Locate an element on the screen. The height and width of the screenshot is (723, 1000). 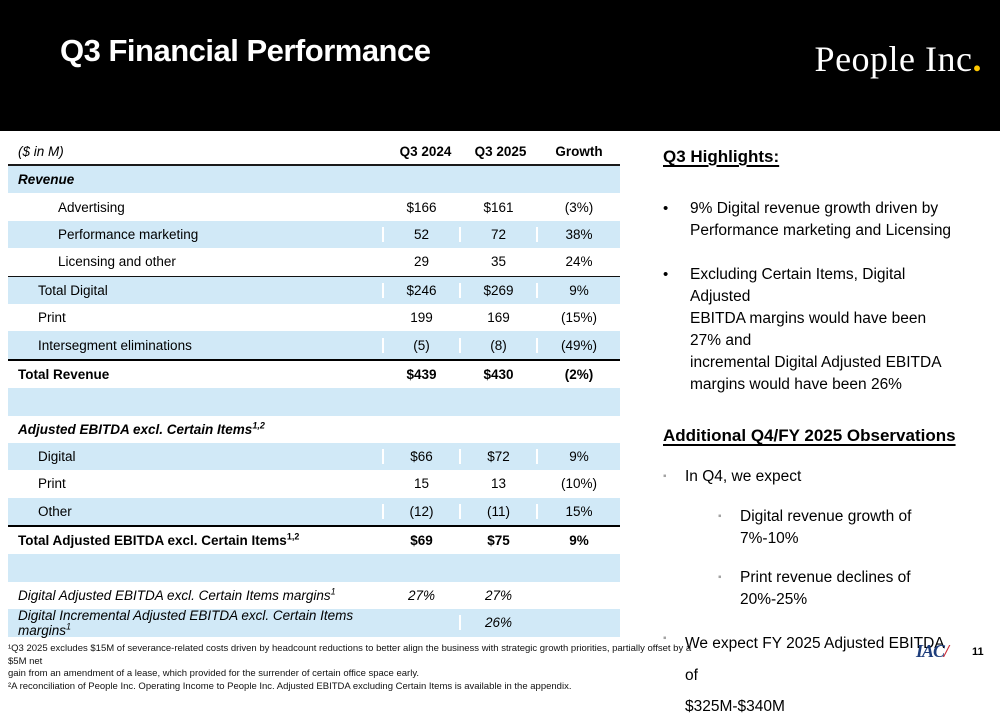
cell-q3-2024: 15 is located at coordinates (420, 484).